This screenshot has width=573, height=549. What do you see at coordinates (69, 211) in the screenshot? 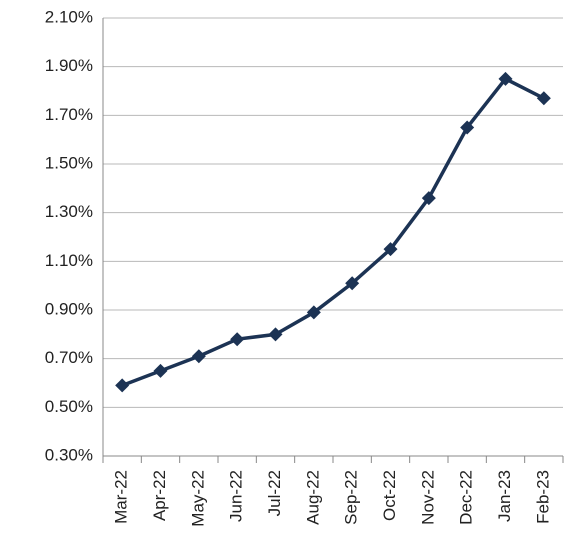
I see `y-tick-label: 1.30%` at bounding box center [69, 211].